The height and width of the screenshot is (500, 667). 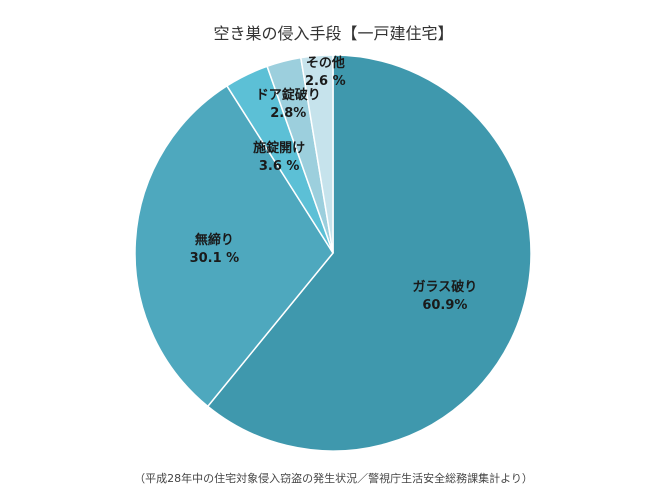 What do you see at coordinates (279, 148) in the screenshot?
I see `slice-category-label: 施錠開け` at bounding box center [279, 148].